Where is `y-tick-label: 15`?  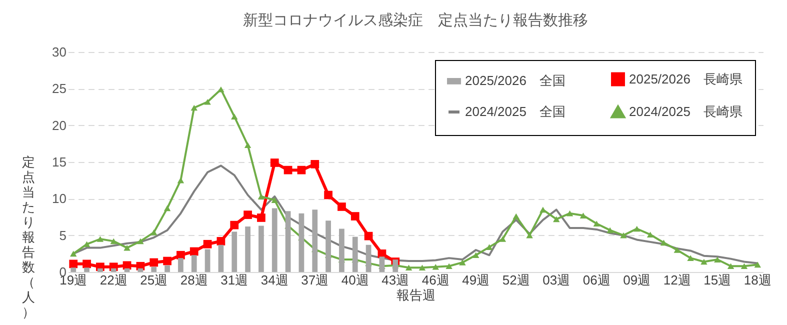 y-tick-label: 15 is located at coordinates (59, 162).